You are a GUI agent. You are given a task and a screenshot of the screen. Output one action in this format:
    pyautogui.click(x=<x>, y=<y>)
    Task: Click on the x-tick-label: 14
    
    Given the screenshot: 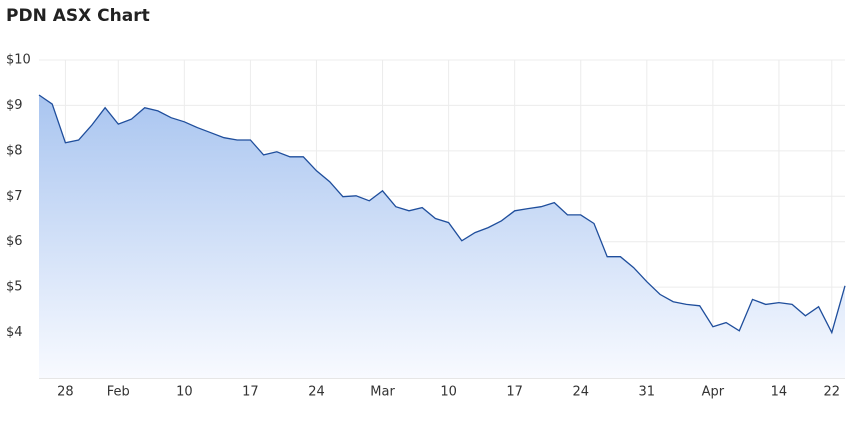 What is the action you would take?
    pyautogui.click(x=779, y=392)
    